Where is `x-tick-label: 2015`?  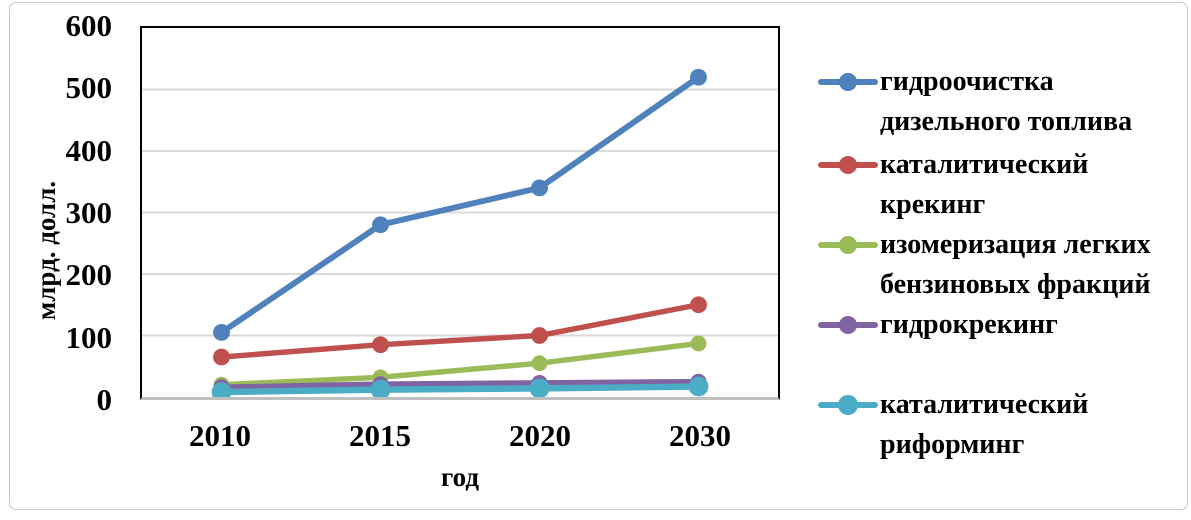 x-tick-label: 2015 is located at coordinates (380, 435).